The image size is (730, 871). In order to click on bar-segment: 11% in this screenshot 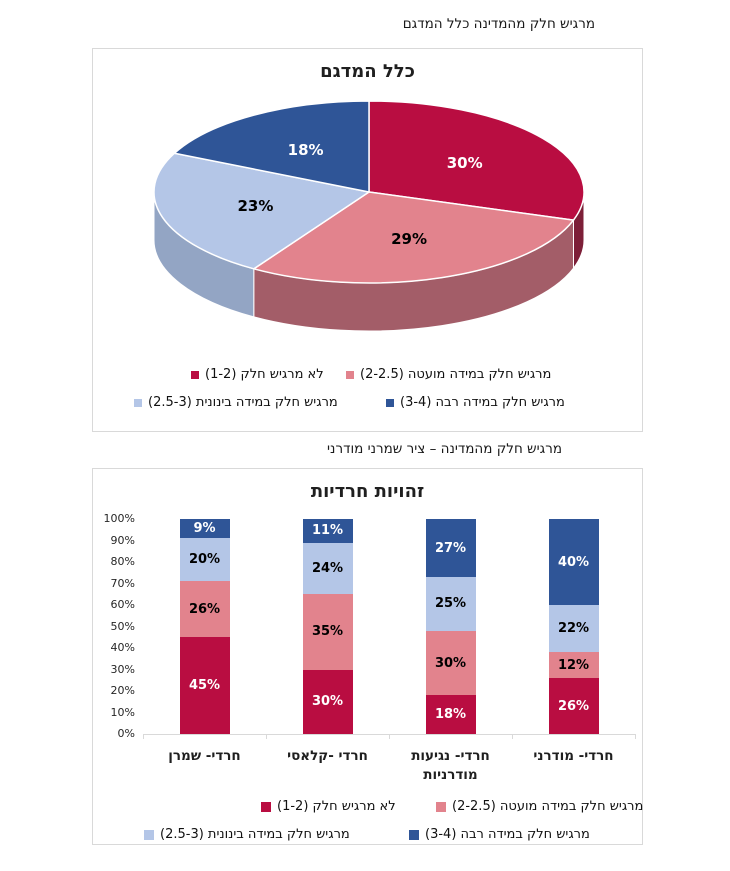, I will do `click(327, 531)`.